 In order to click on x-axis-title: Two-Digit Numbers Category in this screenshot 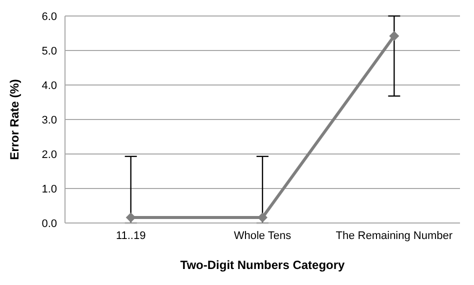, I will do `click(263, 265)`.